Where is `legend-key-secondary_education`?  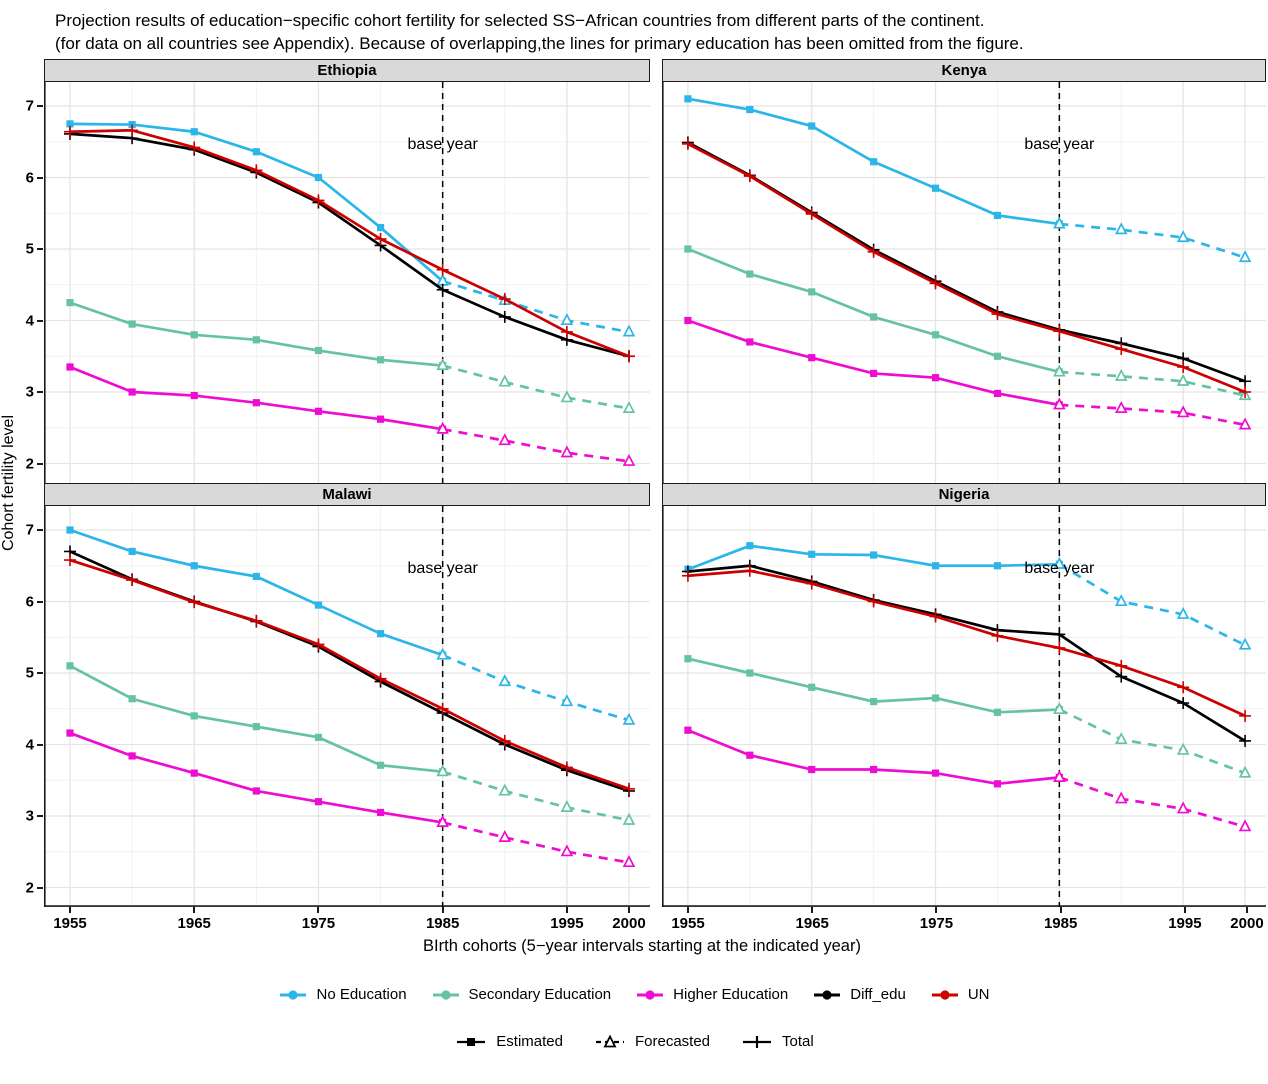
legend-key-secondary_education is located at coordinates (445, 994).